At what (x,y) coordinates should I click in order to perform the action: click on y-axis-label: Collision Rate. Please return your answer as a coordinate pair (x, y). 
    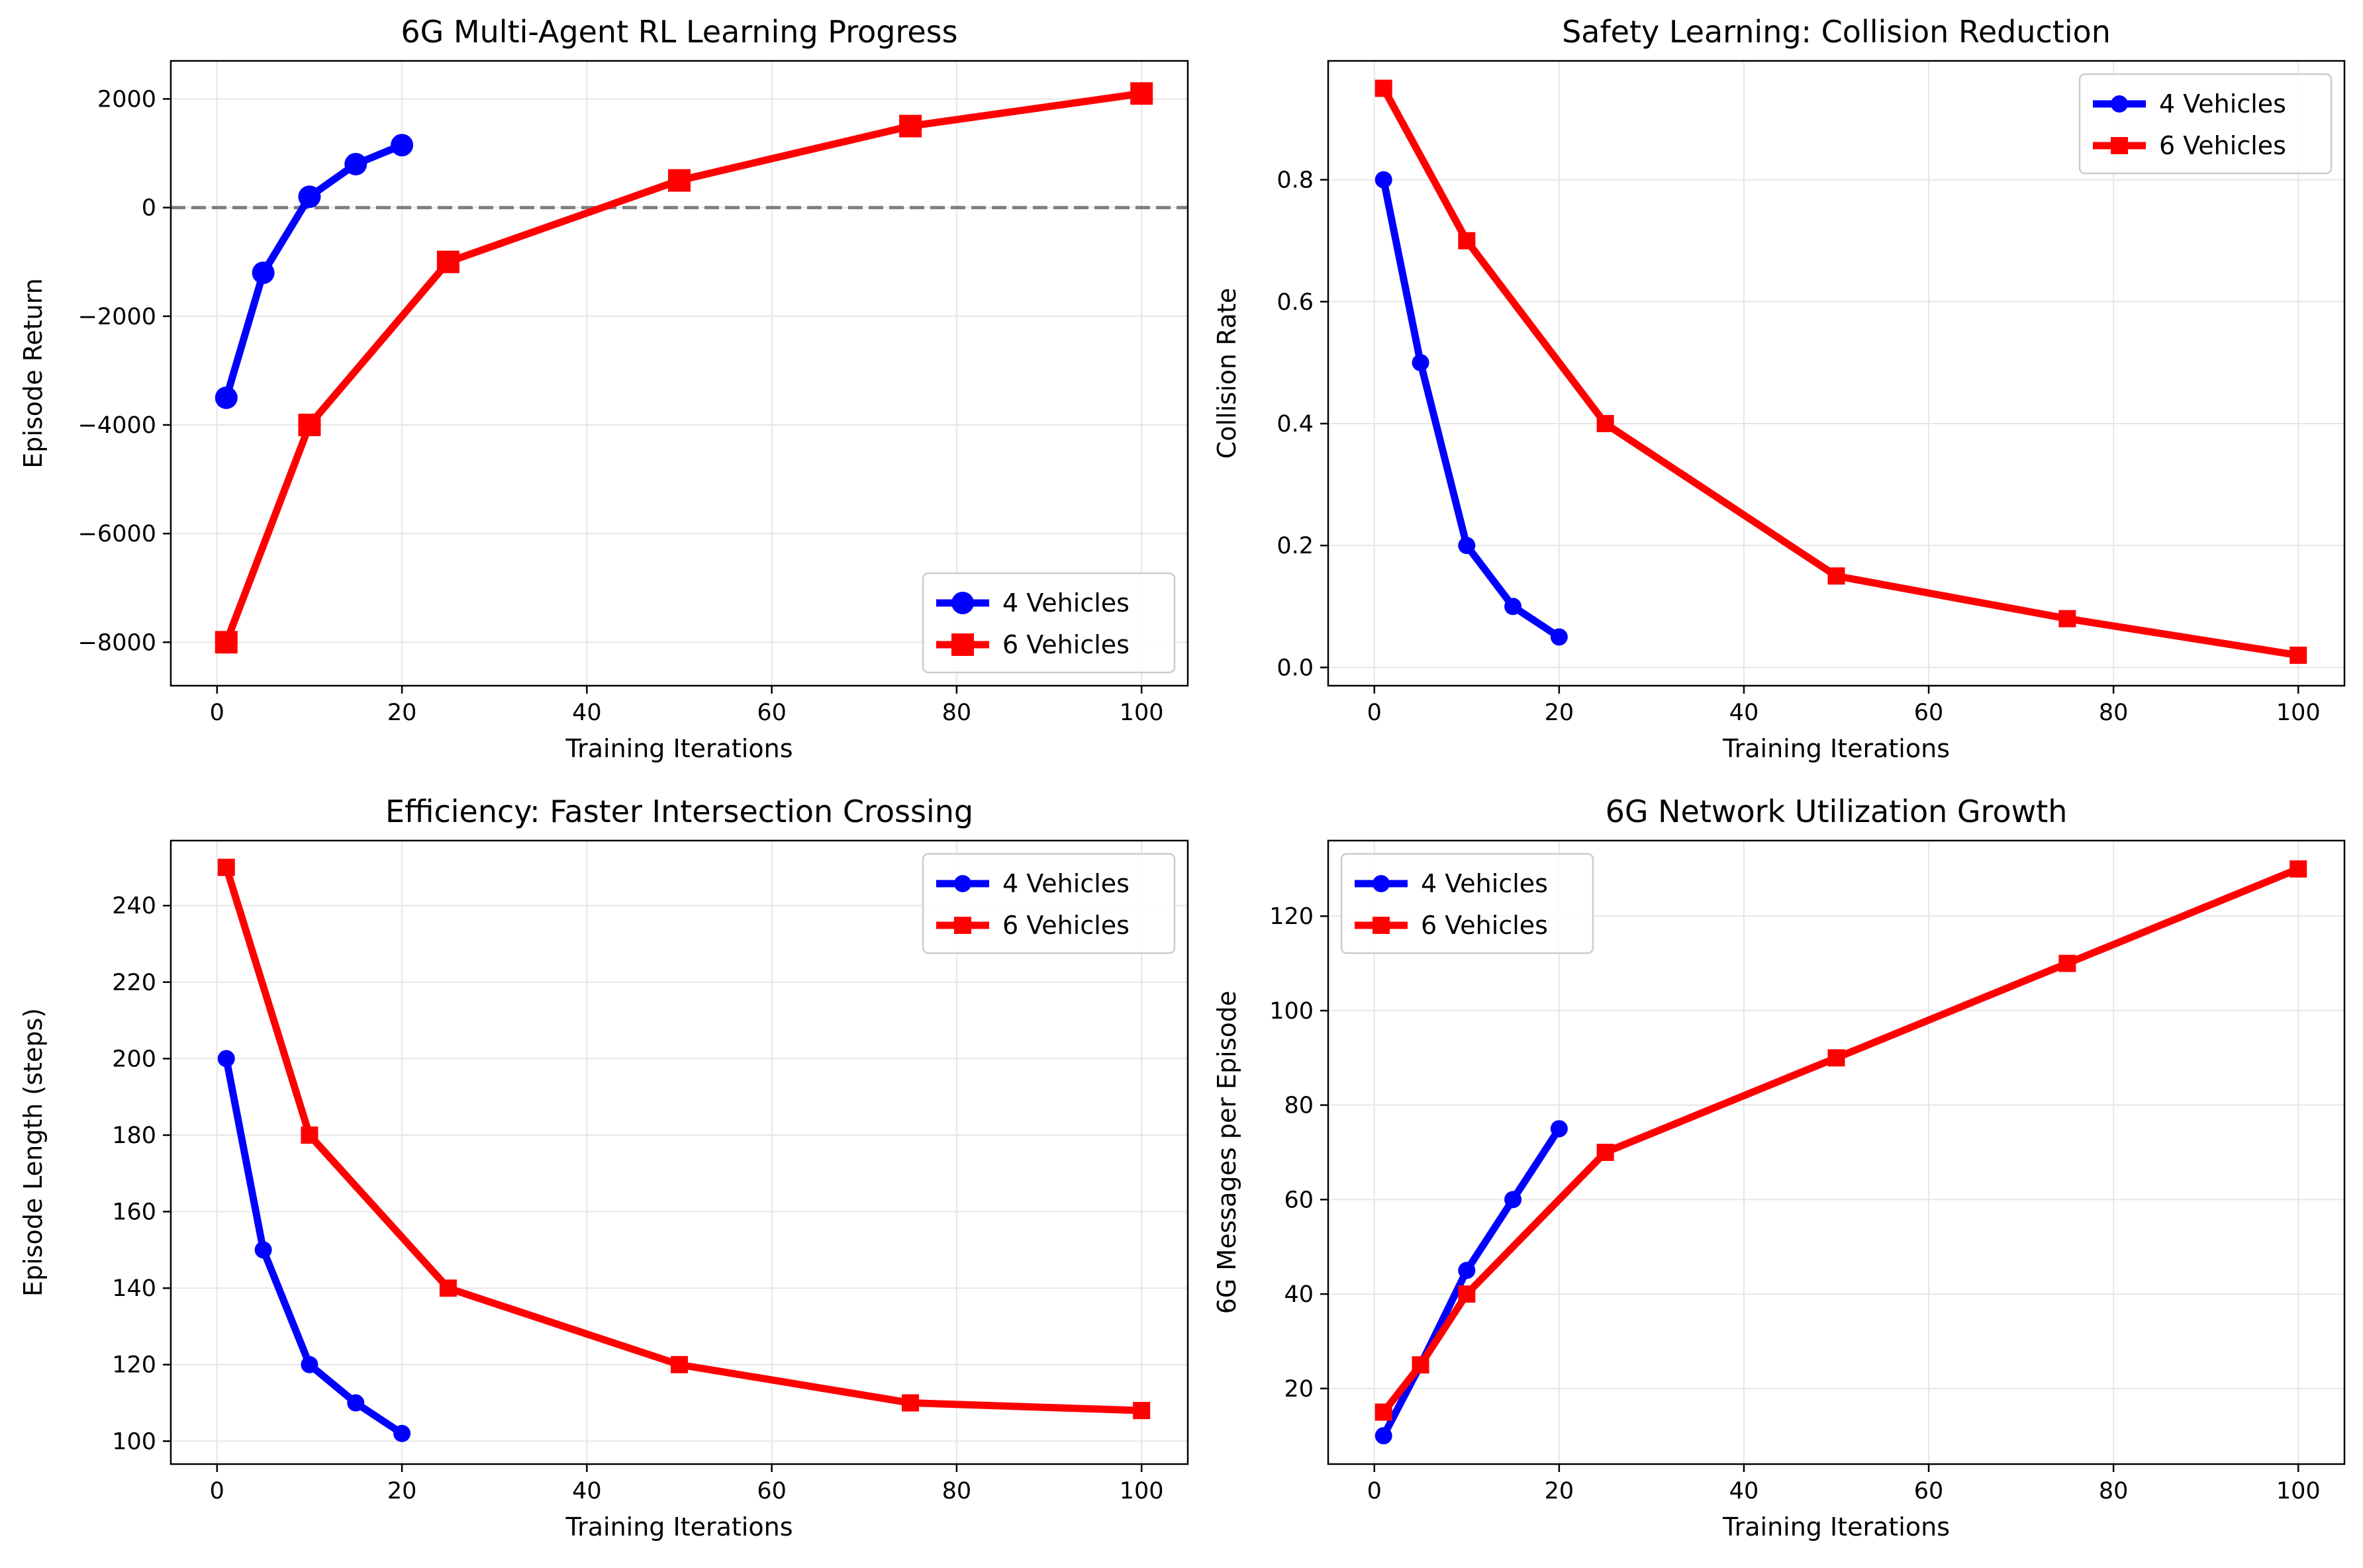
    Looking at the image, I should click on (1226, 373).